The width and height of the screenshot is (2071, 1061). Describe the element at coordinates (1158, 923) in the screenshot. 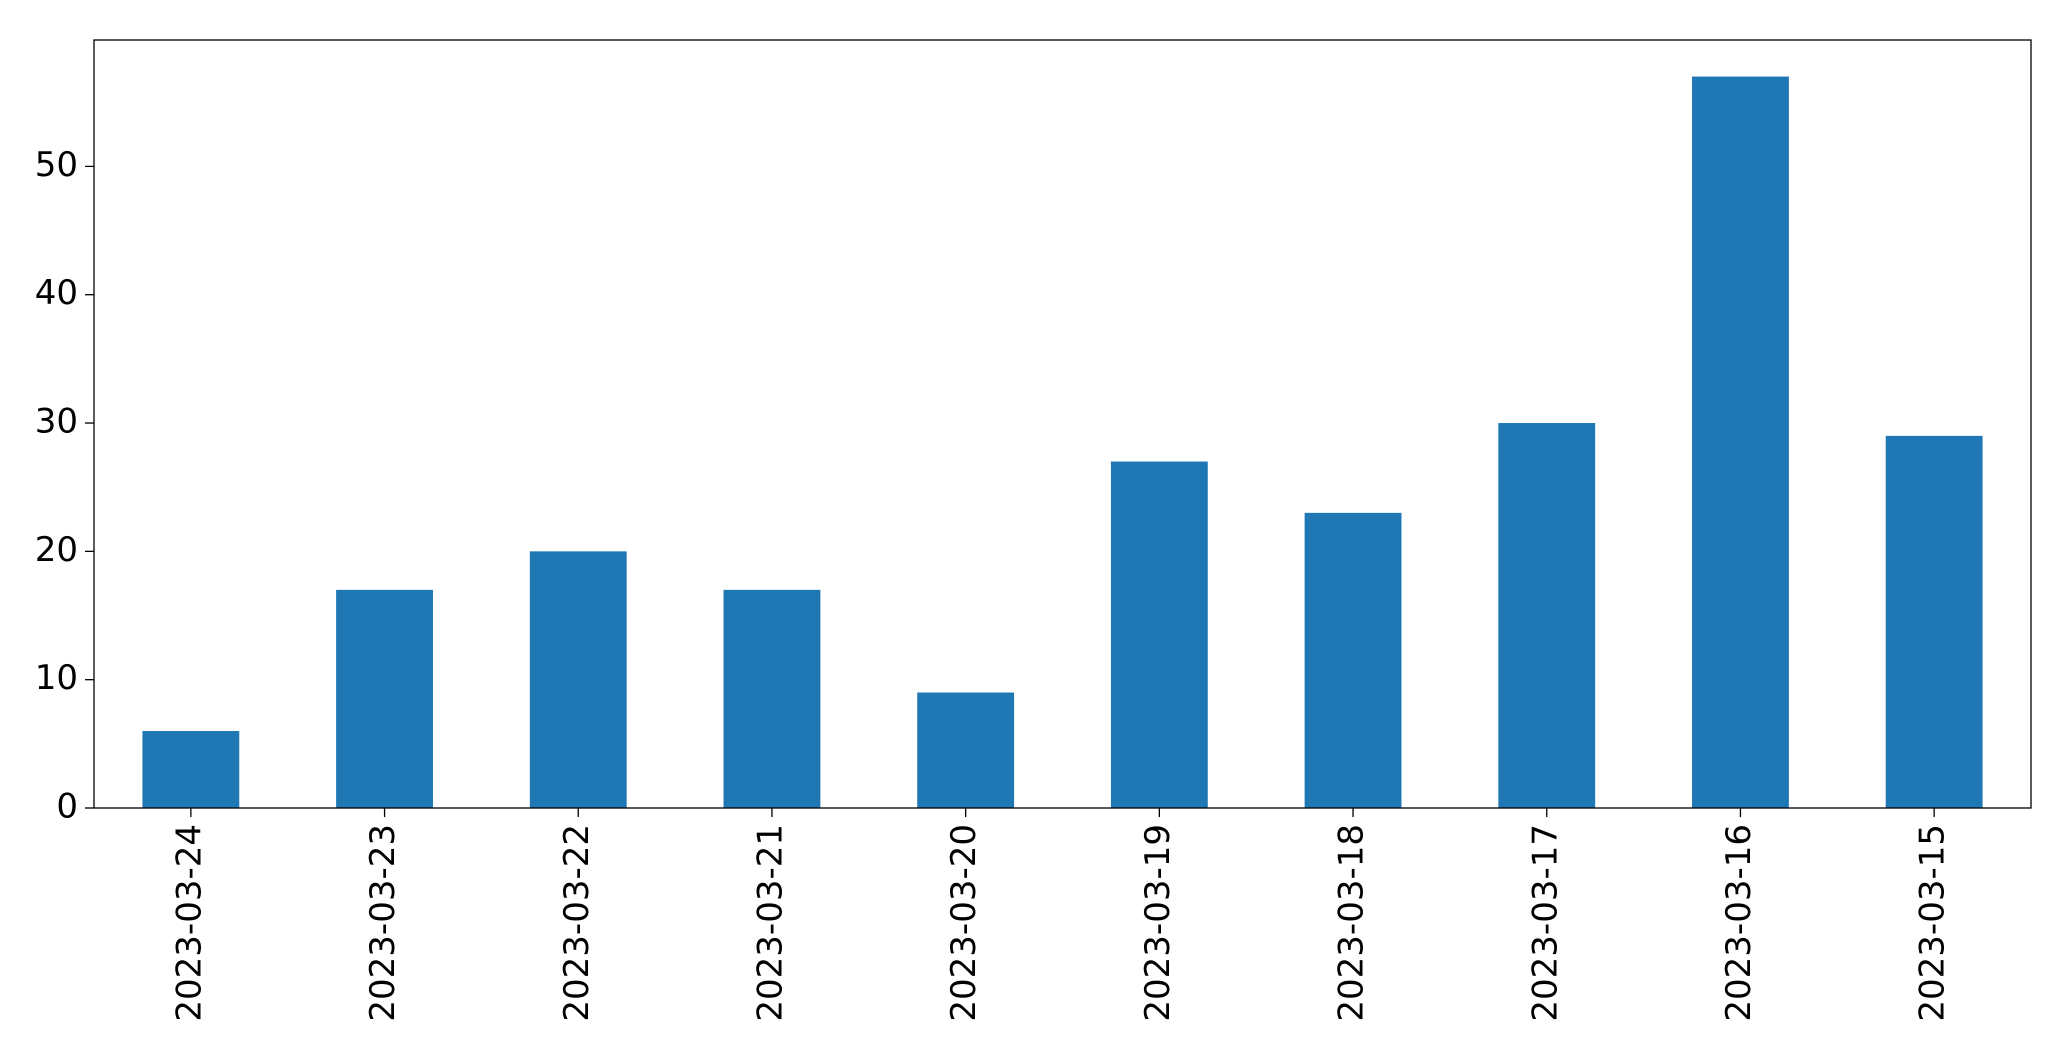

I see `x-tick-label: 2023-03-19` at that location.